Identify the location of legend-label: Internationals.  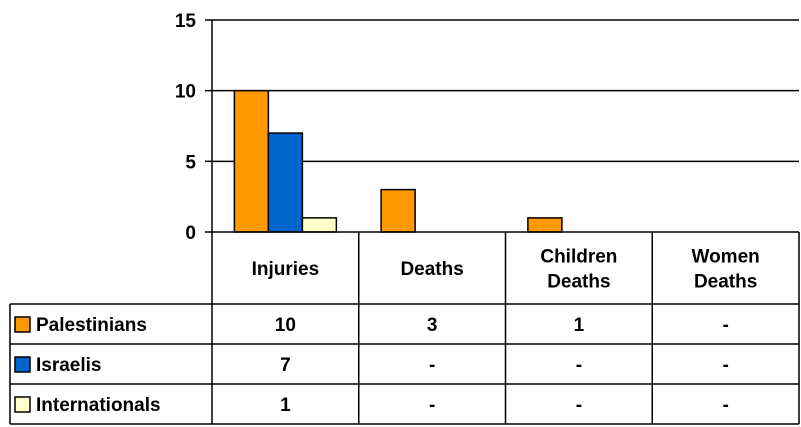
(98, 405).